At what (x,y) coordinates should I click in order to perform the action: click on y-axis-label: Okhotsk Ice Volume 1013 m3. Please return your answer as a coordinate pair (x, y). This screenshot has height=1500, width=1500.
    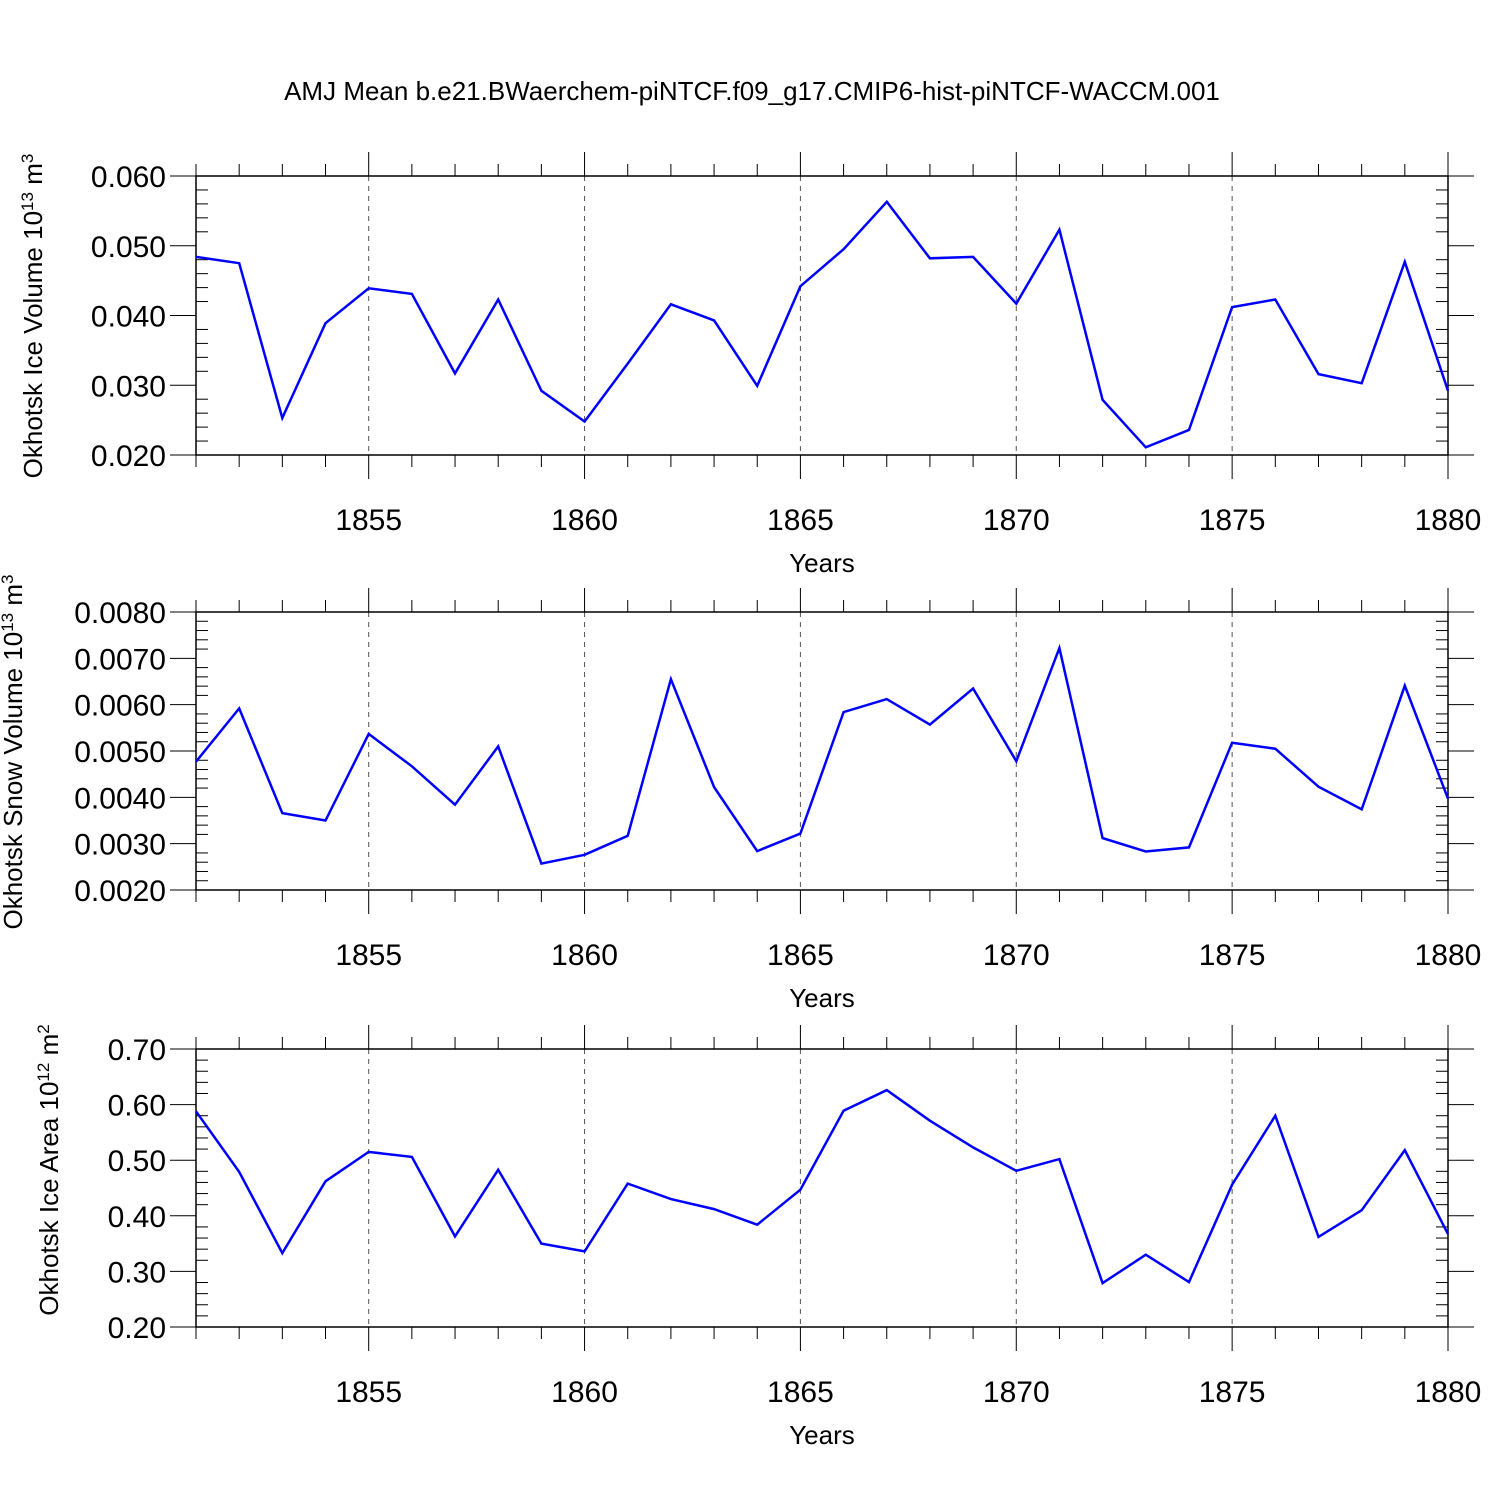
    Looking at the image, I should click on (33, 316).